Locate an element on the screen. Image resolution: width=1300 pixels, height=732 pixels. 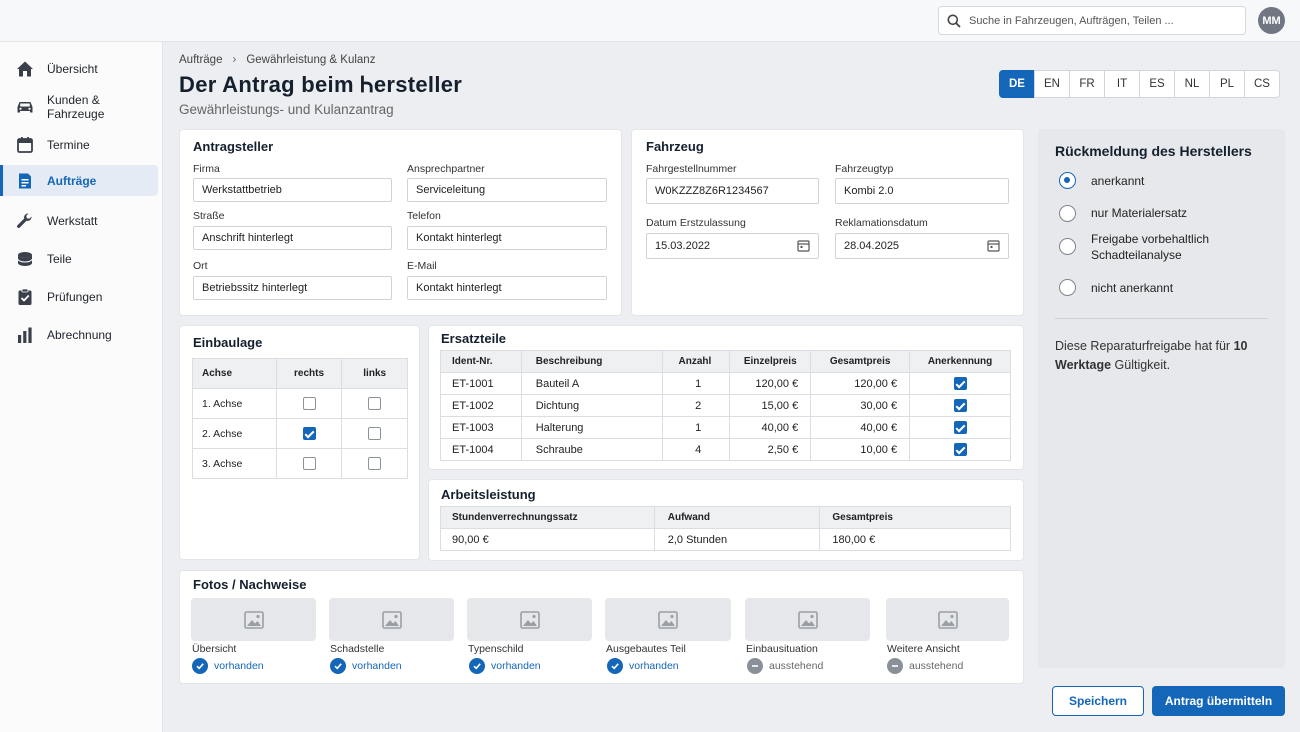
column-header-hourly-rate: Stundenverrechnungssatz is located at coordinates (547, 517).